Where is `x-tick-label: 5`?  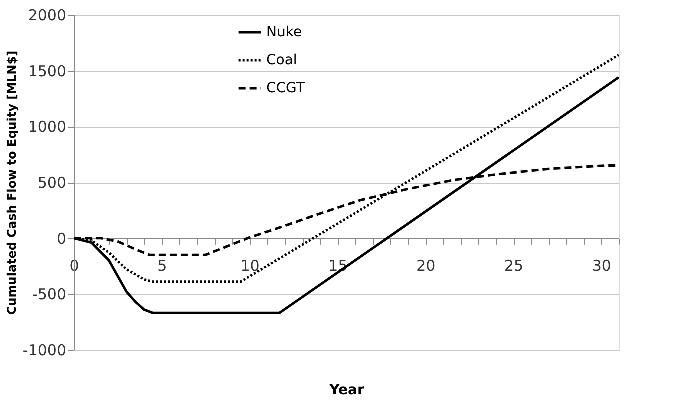
x-tick-label: 5 is located at coordinates (163, 265).